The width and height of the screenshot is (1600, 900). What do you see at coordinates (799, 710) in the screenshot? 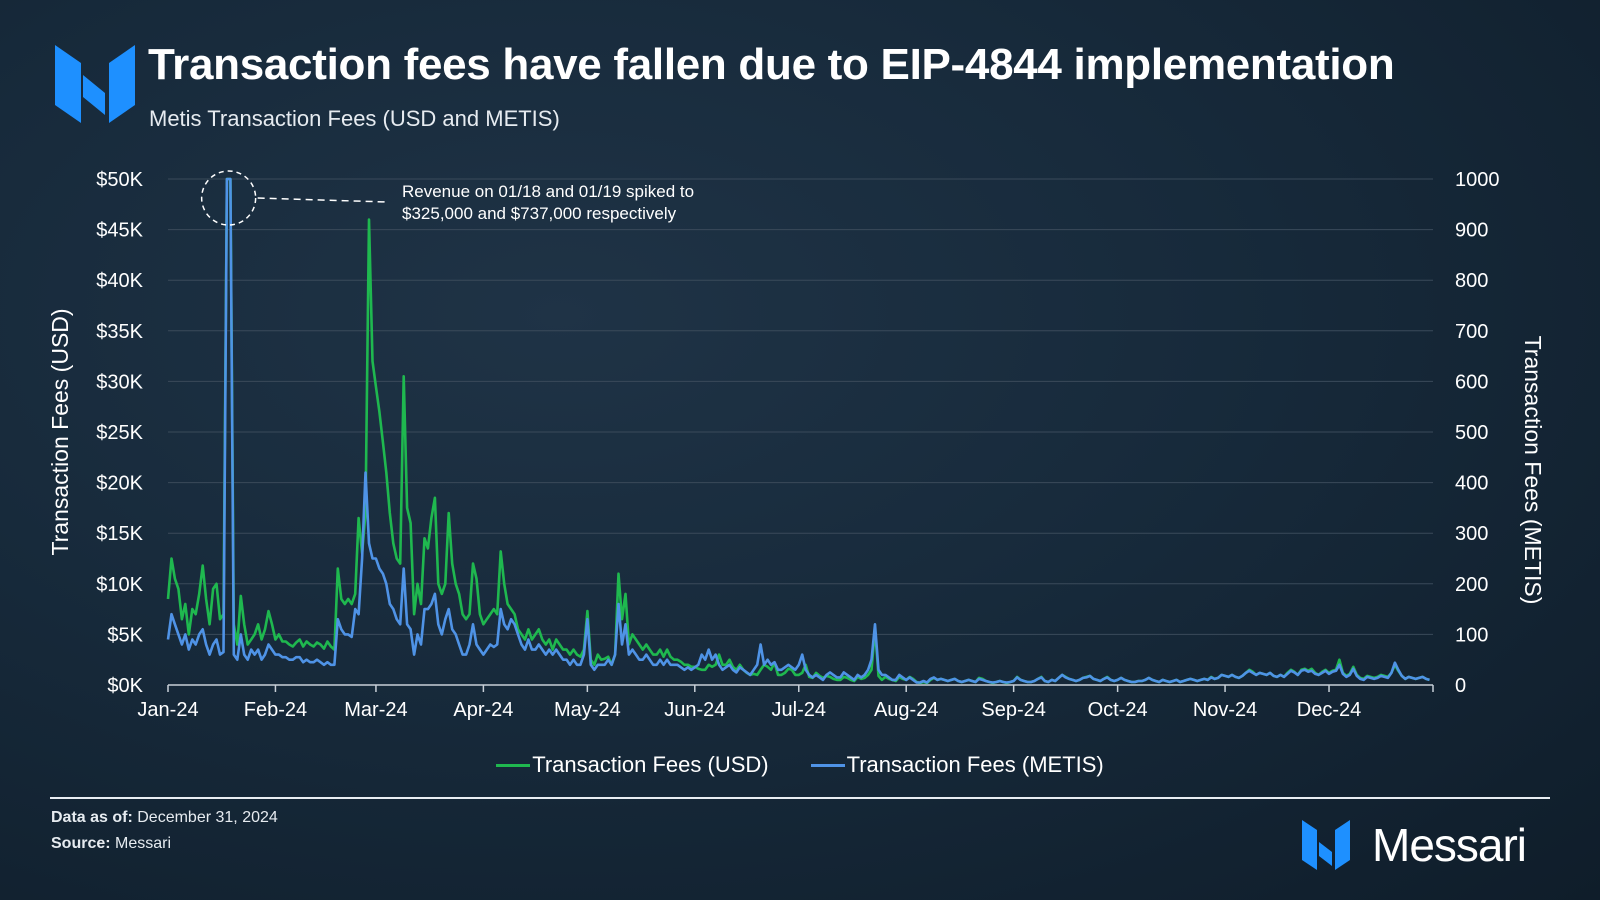
I see `x-tick-label: Jul-24` at bounding box center [799, 710].